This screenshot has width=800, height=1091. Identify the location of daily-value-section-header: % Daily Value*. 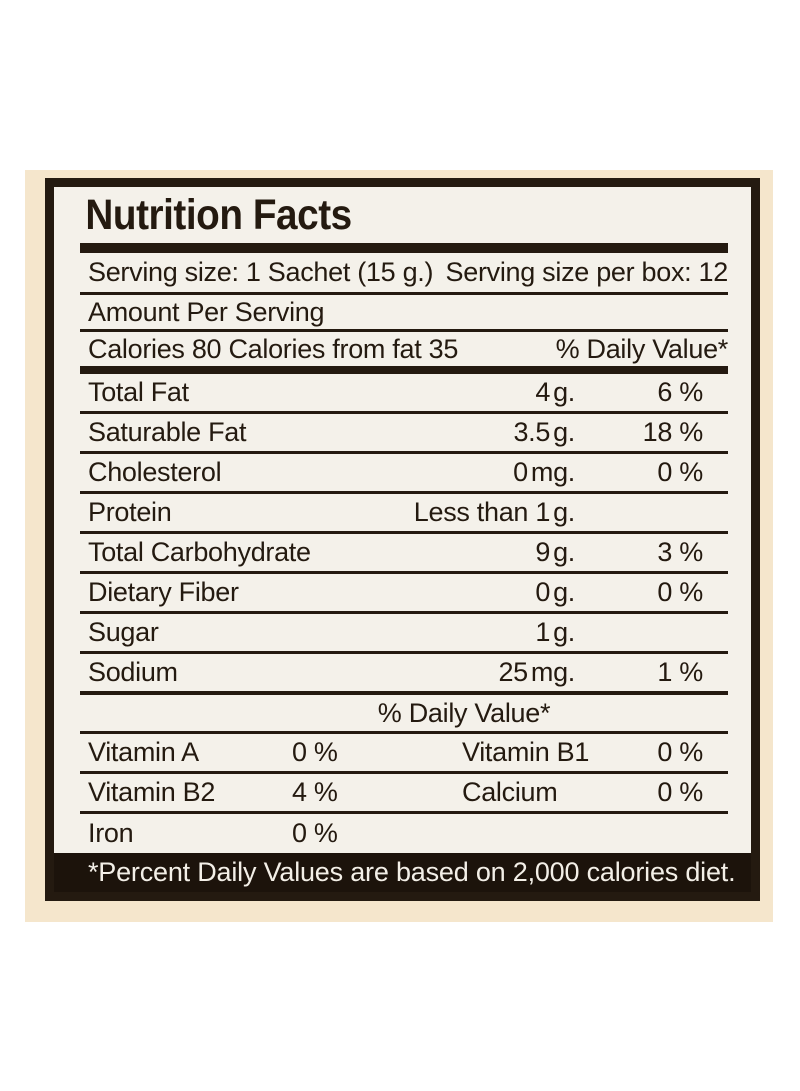
(464, 712).